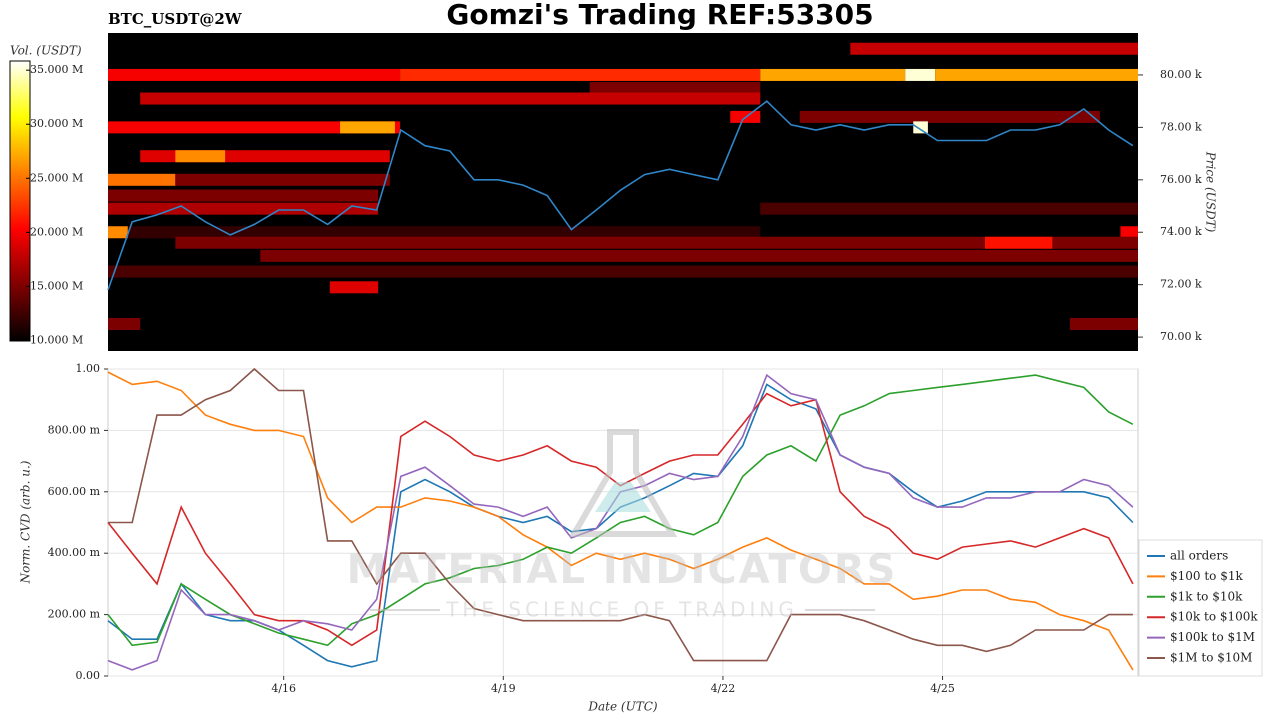 This screenshot has width=1280, height=720. I want to click on x-tick-label: 4/16, so click(283, 688).